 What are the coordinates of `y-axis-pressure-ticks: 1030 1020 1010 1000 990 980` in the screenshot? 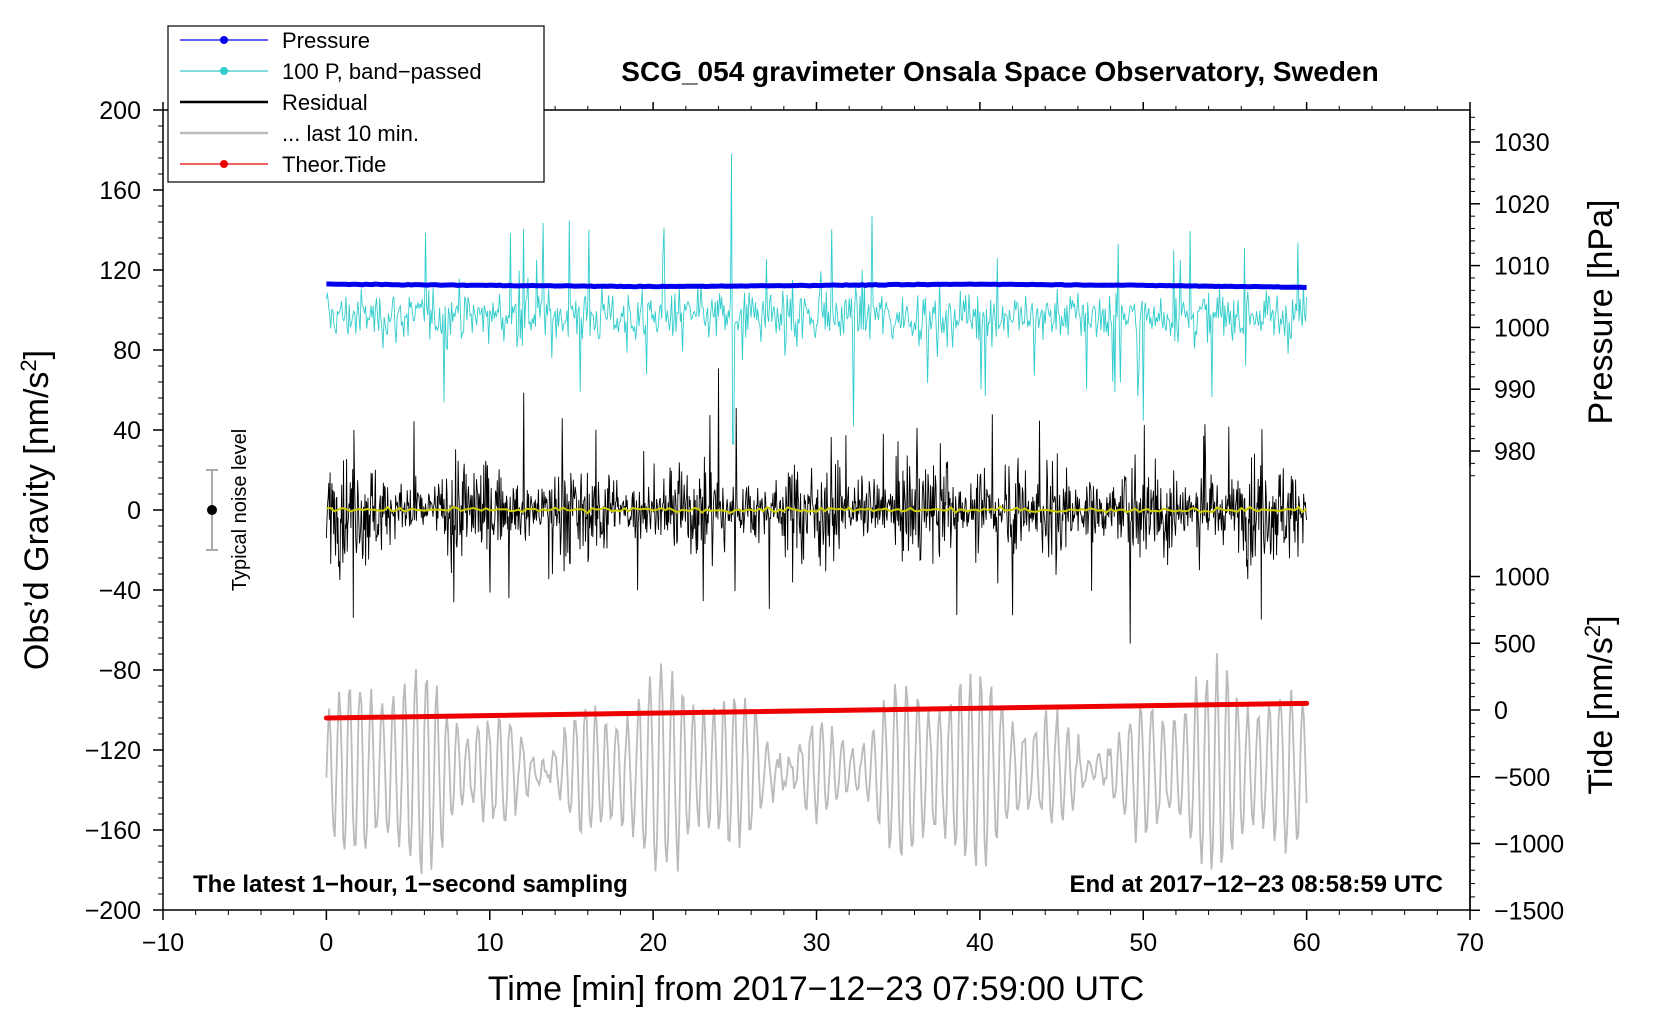 It's located at (1509, 293).